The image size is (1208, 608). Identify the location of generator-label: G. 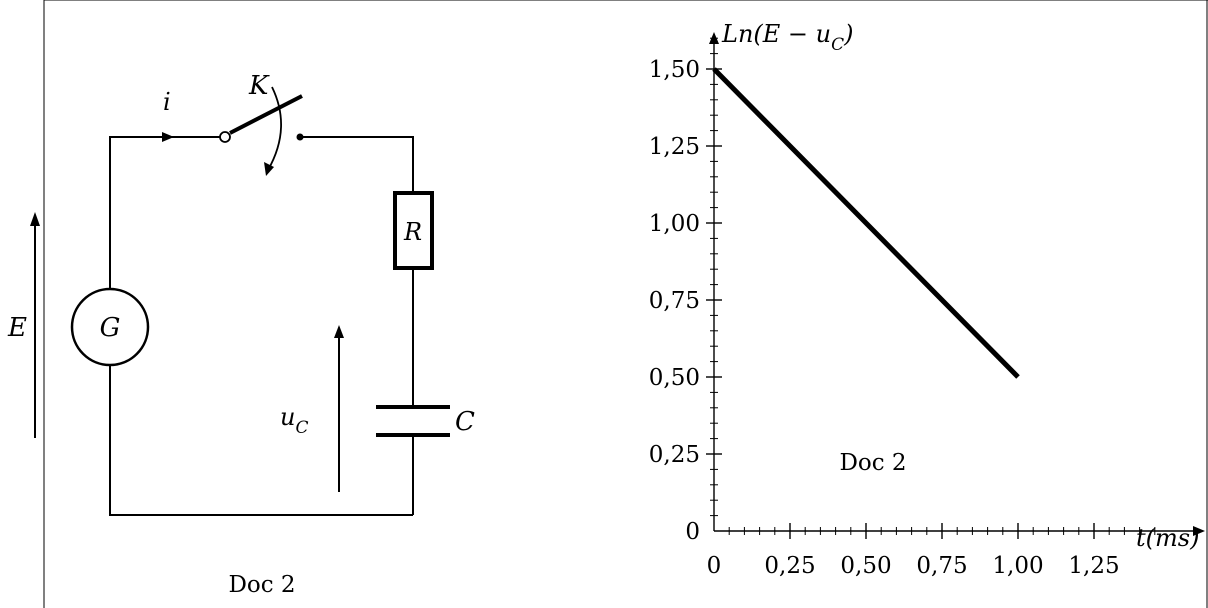
(110, 328).